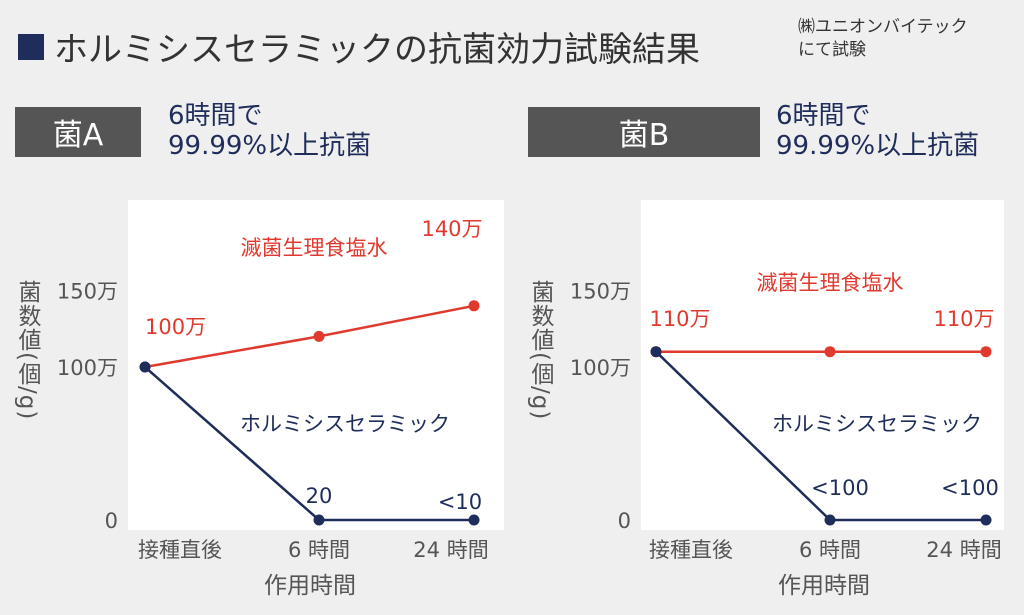  What do you see at coordinates (878, 146) in the screenshot?
I see `panel-b-result-line-2: 99.99%以上抗菌` at bounding box center [878, 146].